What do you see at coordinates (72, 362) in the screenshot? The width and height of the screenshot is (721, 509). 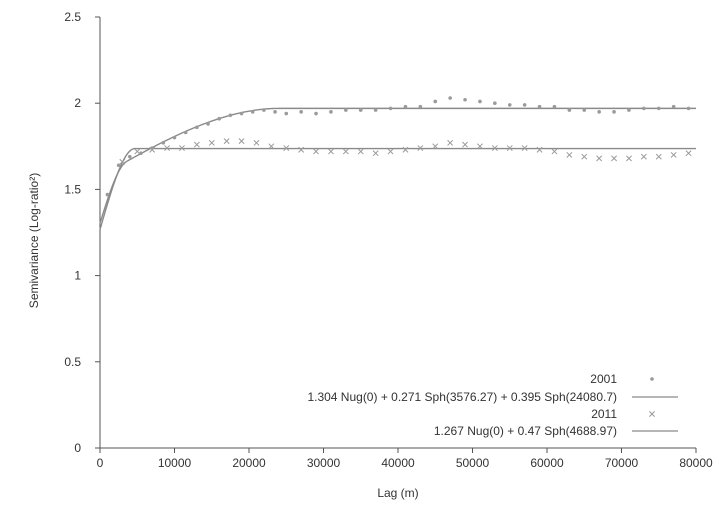 I see `y-tick-label: 0.5` at bounding box center [72, 362].